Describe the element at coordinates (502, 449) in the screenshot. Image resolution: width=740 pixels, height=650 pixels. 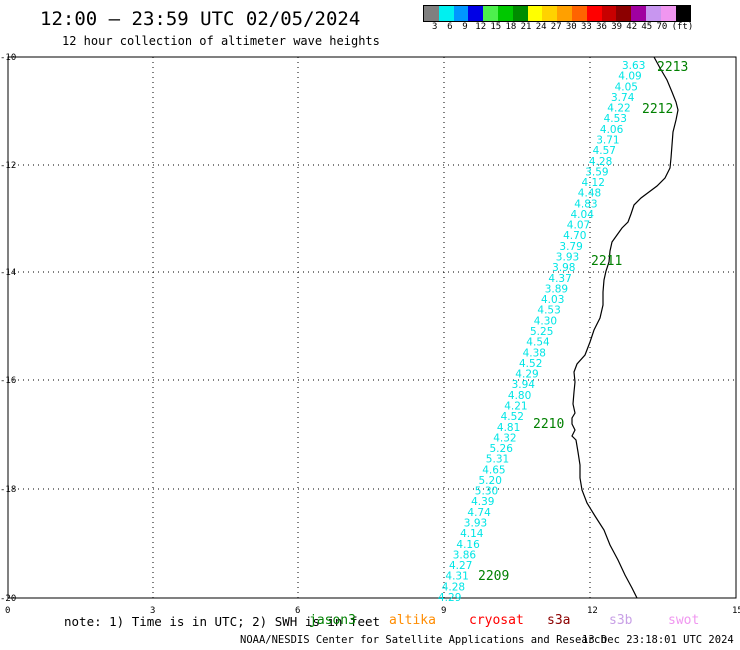
I see `wave-height-label: 5.26` at that location.